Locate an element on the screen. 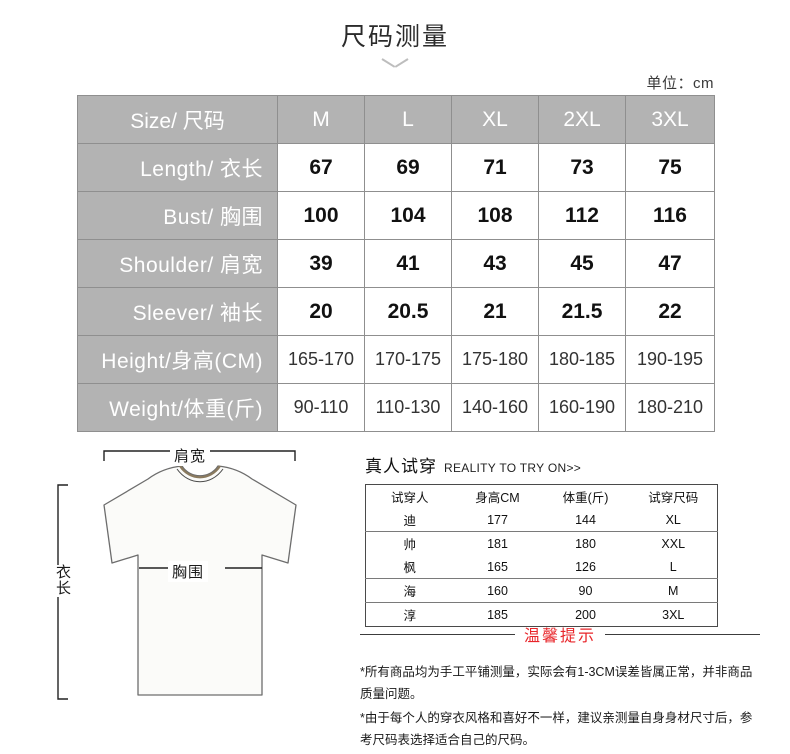 Image resolution: width=790 pixels, height=754 pixels. divider-left is located at coordinates (437, 634).